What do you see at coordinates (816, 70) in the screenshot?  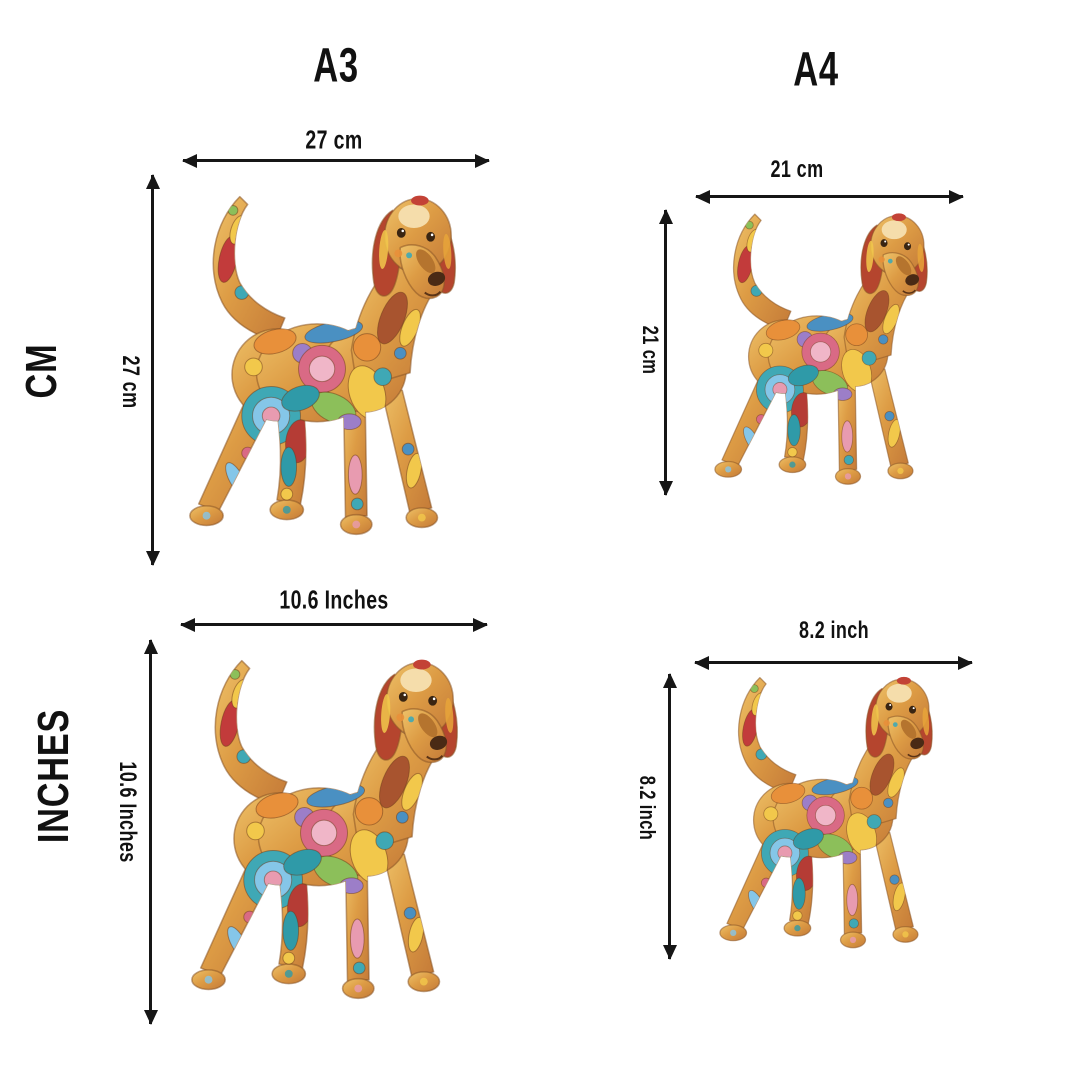 I see `column-header-a4: A4` at bounding box center [816, 70].